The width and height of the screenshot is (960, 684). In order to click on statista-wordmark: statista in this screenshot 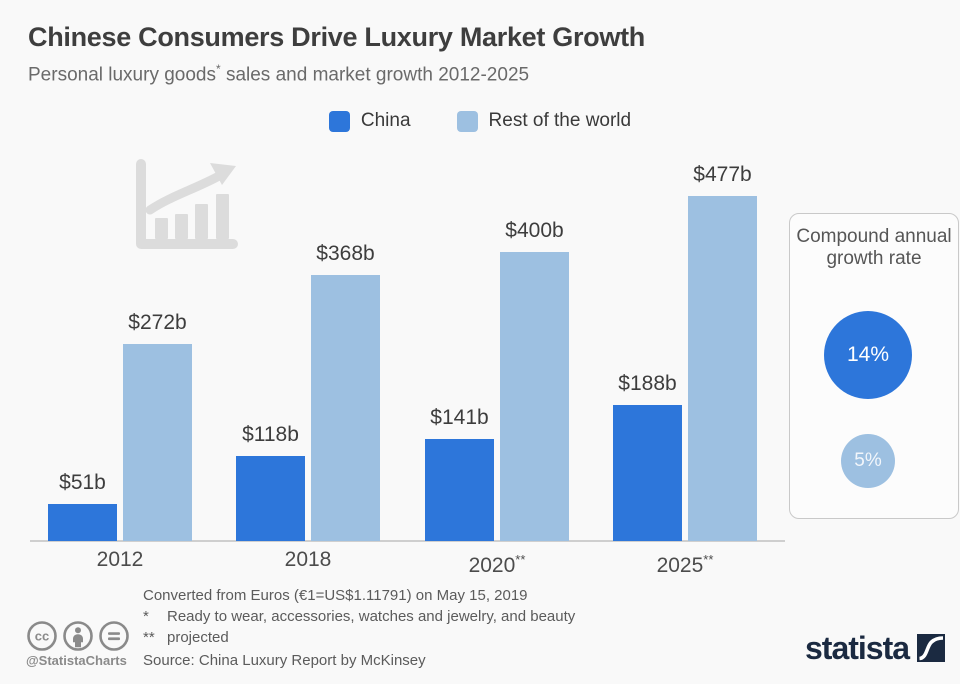, I will do `click(857, 648)`.